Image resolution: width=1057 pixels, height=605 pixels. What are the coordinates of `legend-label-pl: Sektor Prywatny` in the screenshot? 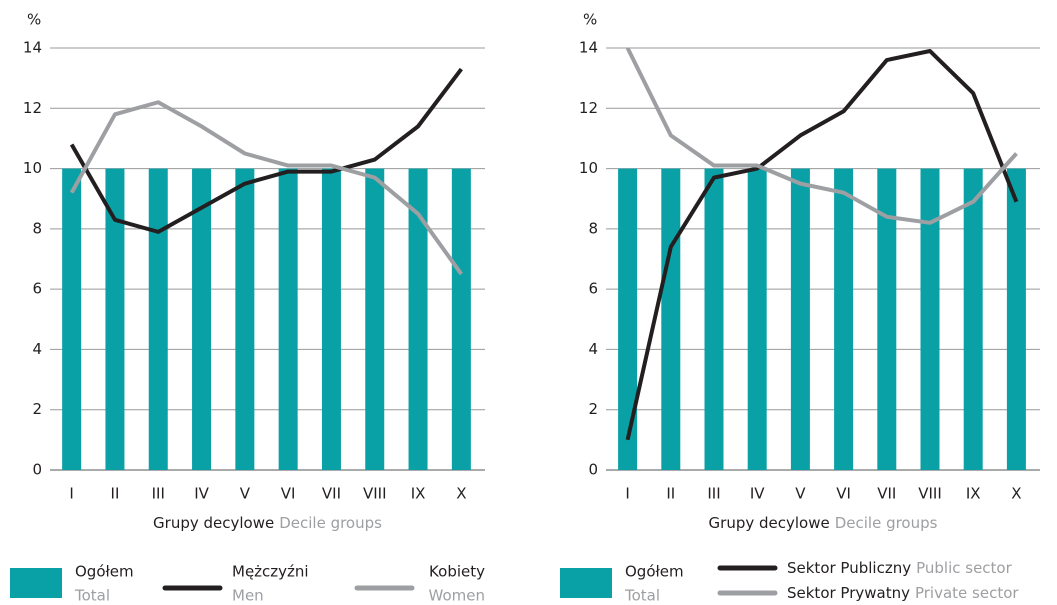 It's located at (848, 593).